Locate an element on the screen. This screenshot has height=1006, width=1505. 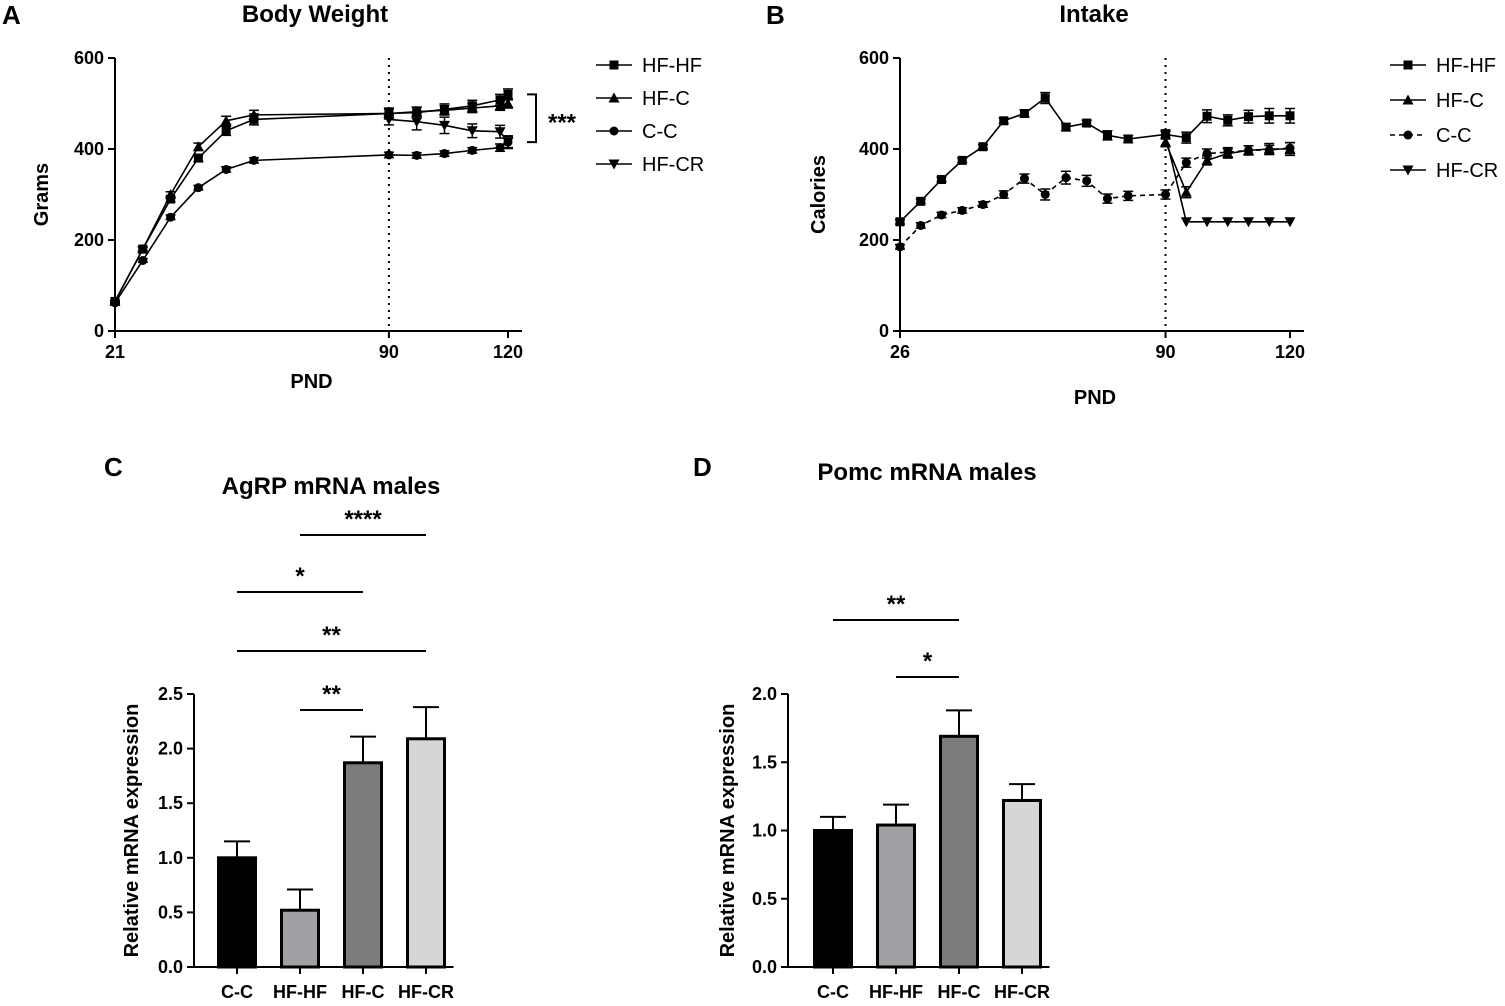
legend-marker-C-C is located at coordinates (1408, 135).